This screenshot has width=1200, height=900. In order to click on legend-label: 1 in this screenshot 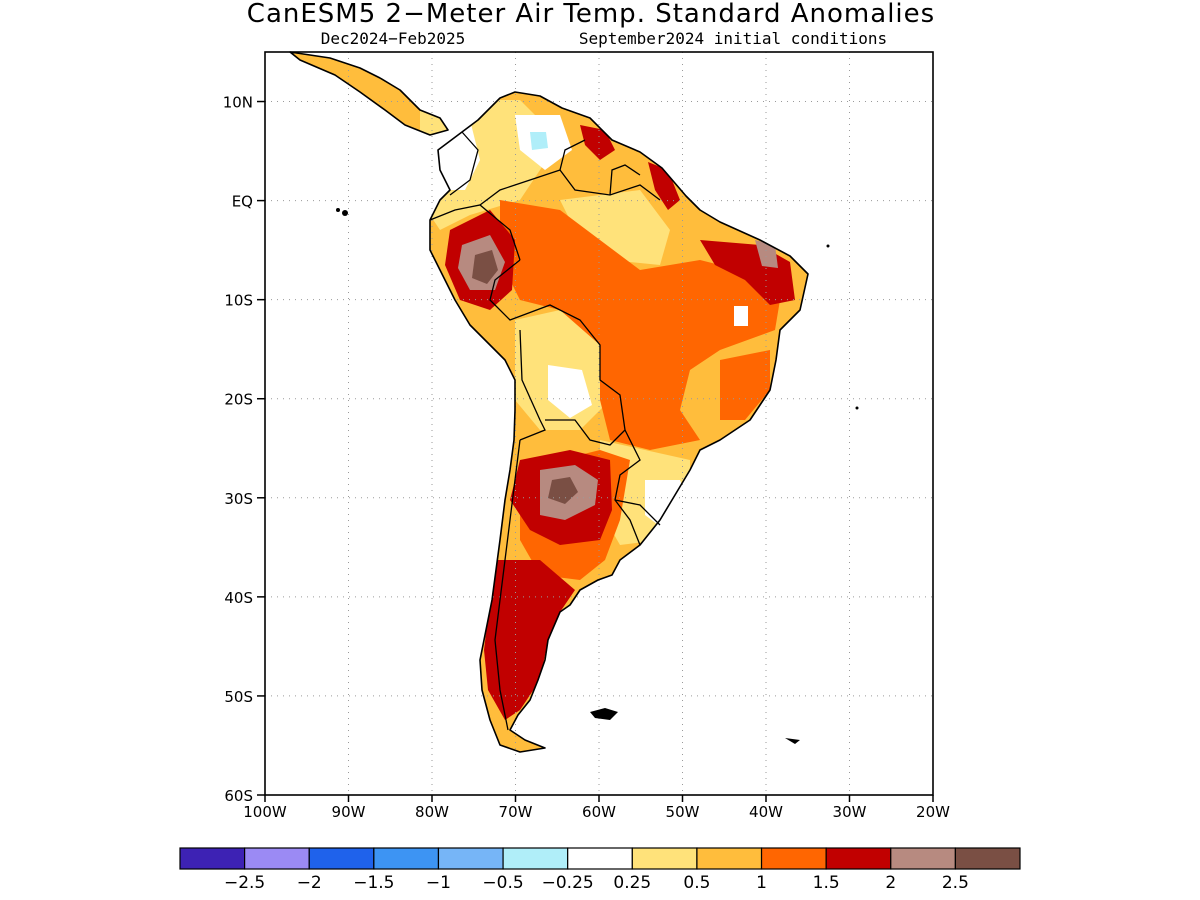, I will do `click(761, 883)`.